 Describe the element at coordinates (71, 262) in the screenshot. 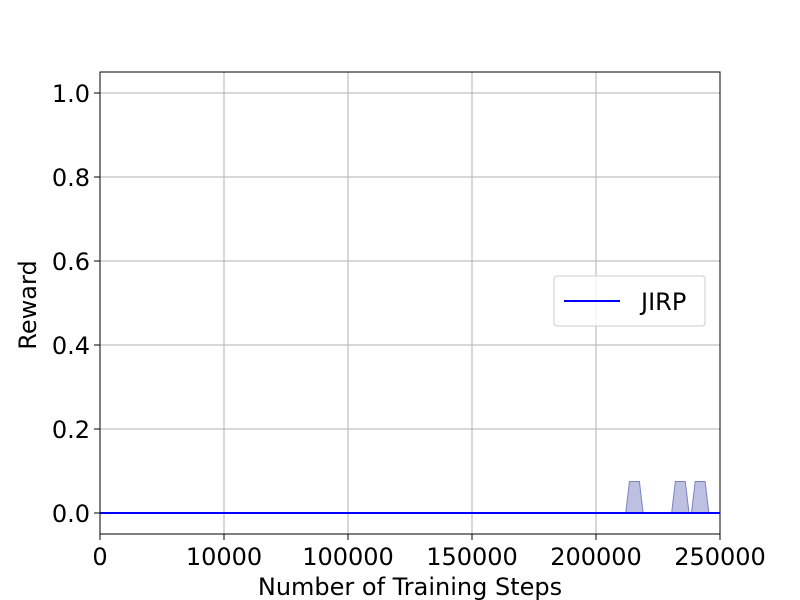

I see `y-tick-label: 0.6` at that location.